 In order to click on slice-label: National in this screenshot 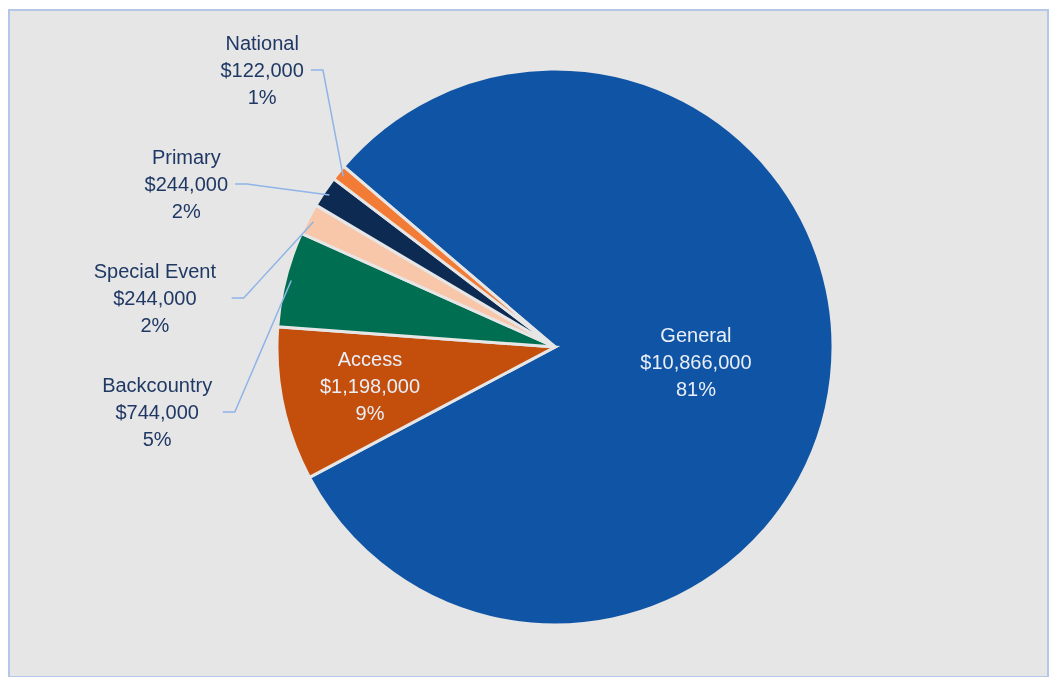, I will do `click(262, 43)`.